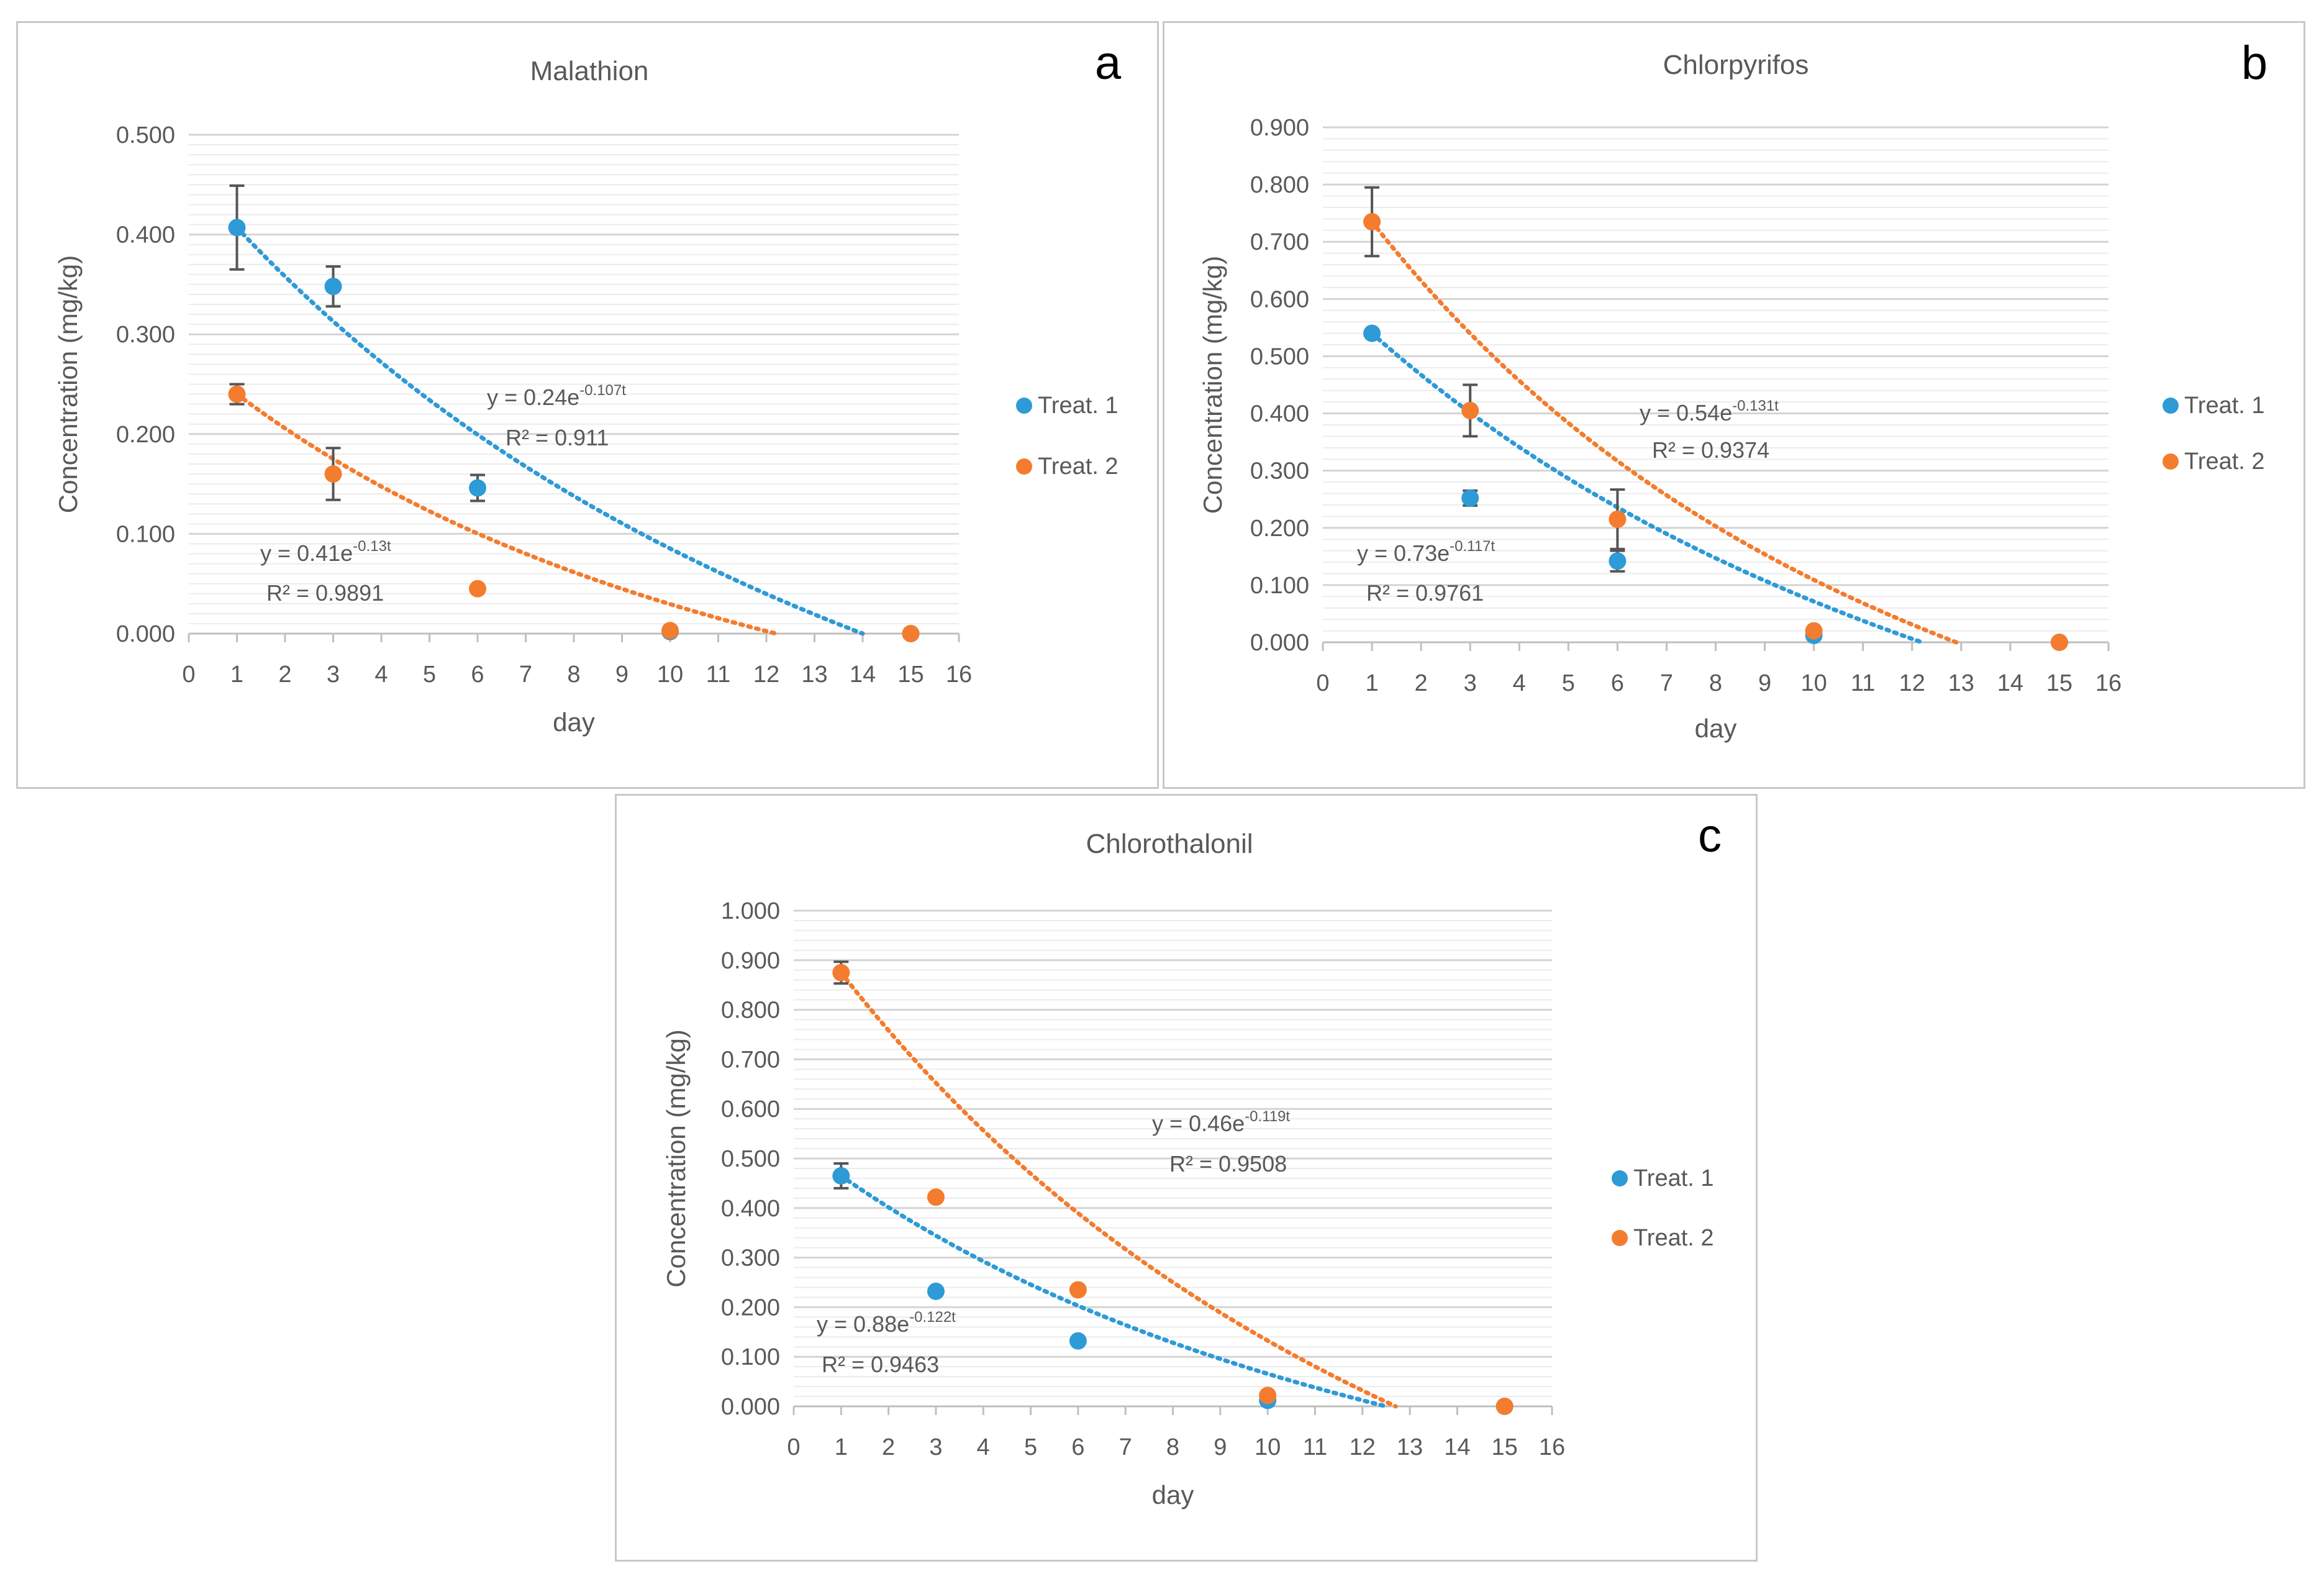 The width and height of the screenshot is (2324, 1584). Describe the element at coordinates (1228, 1164) in the screenshot. I see `r-squared-label: R² = 0.9508` at that location.